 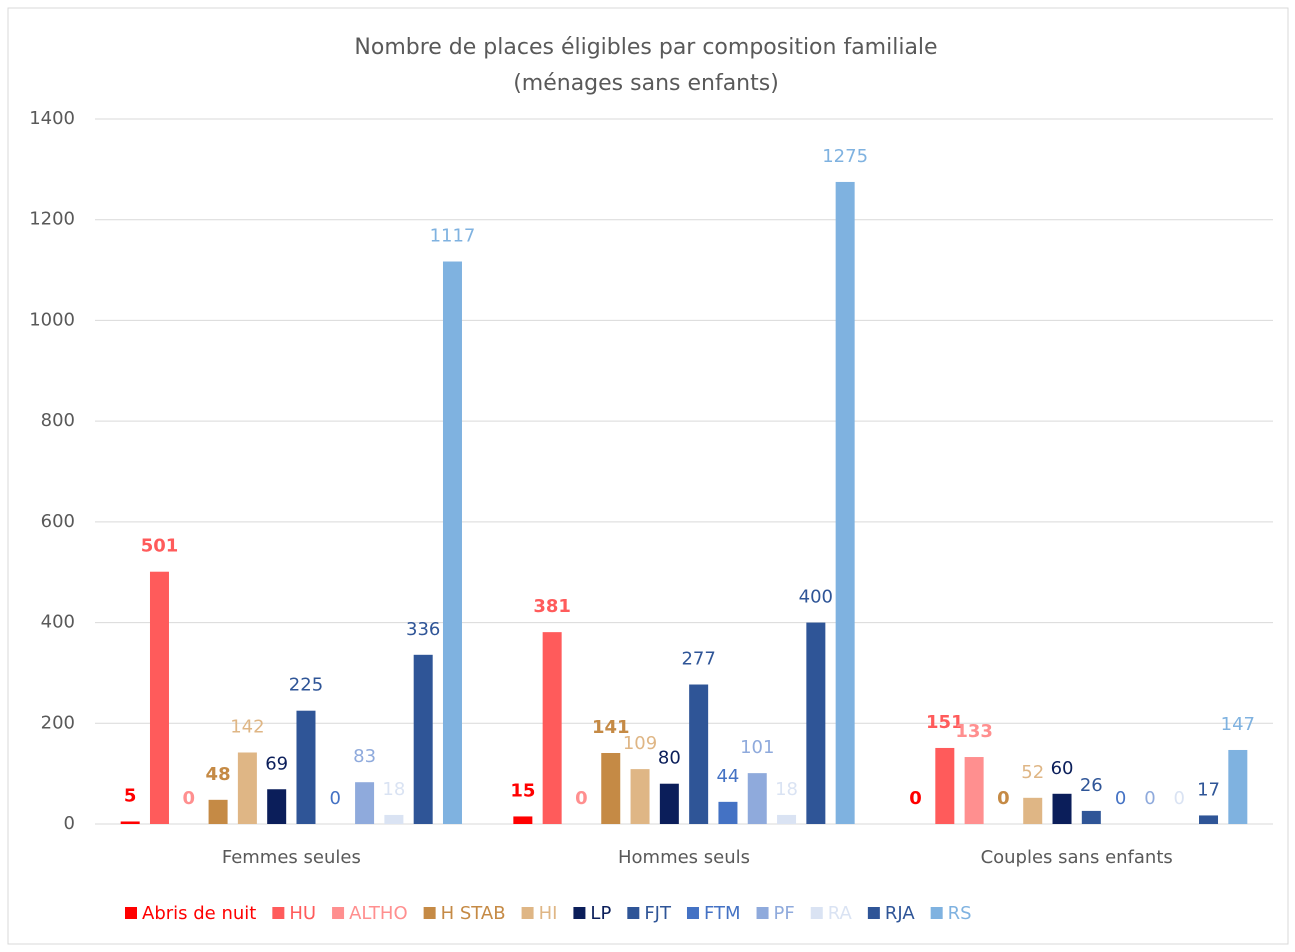 What do you see at coordinates (816, 597) in the screenshot?
I see `data-label: 400` at bounding box center [816, 597].